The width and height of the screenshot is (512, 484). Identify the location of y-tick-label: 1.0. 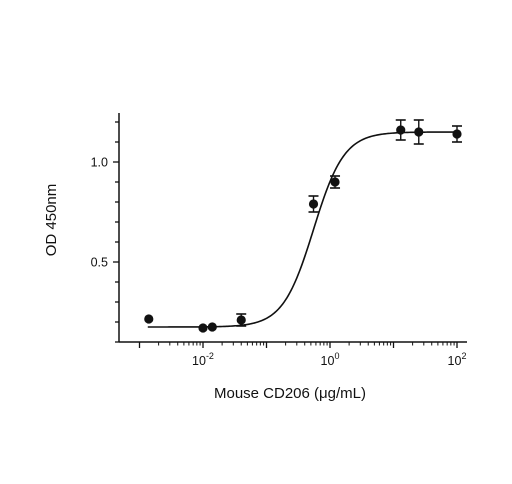
(99, 163).